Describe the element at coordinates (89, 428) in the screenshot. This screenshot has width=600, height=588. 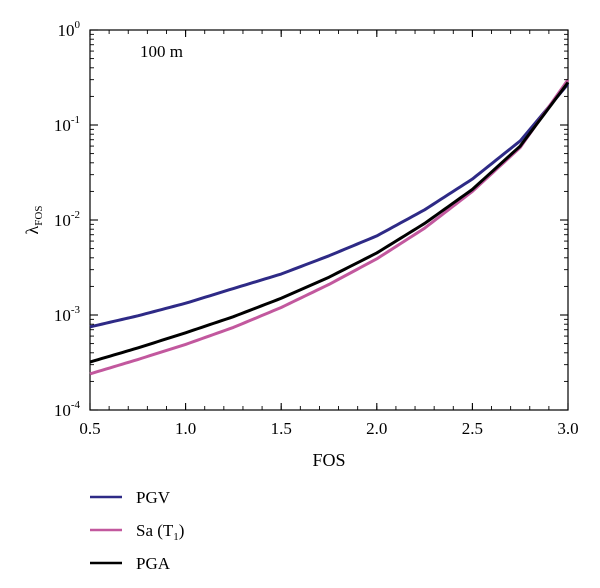
I see `x-tick-label: 0.5` at that location.